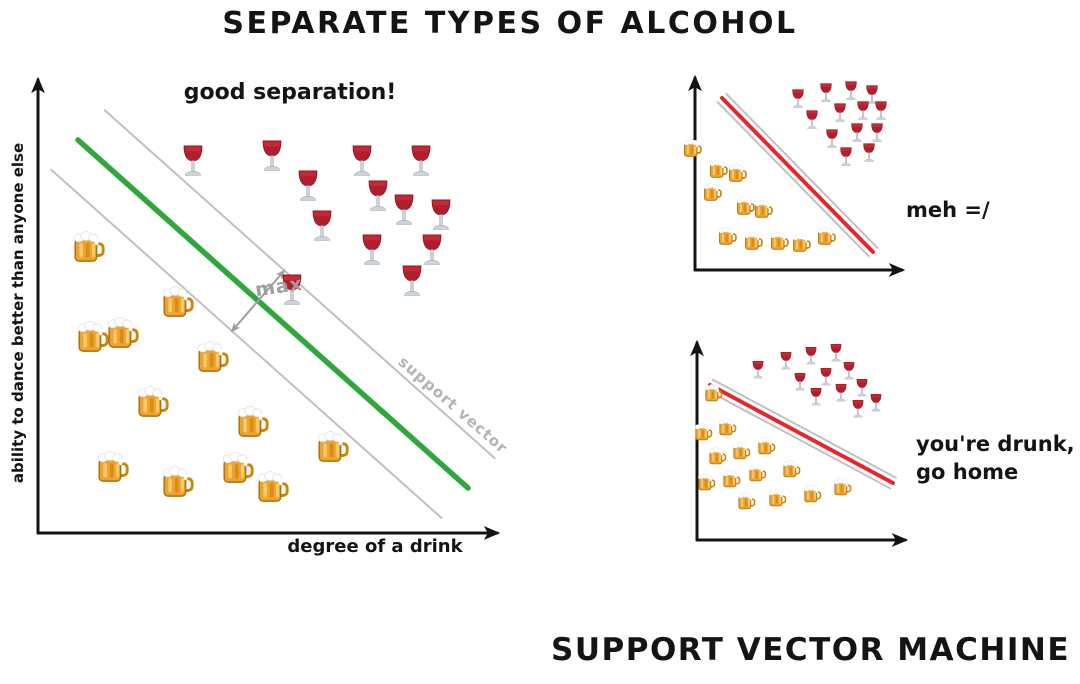 The height and width of the screenshot is (684, 1080). What do you see at coordinates (967, 472) in the screenshot?
I see `drunk-caption-line2: go home` at bounding box center [967, 472].